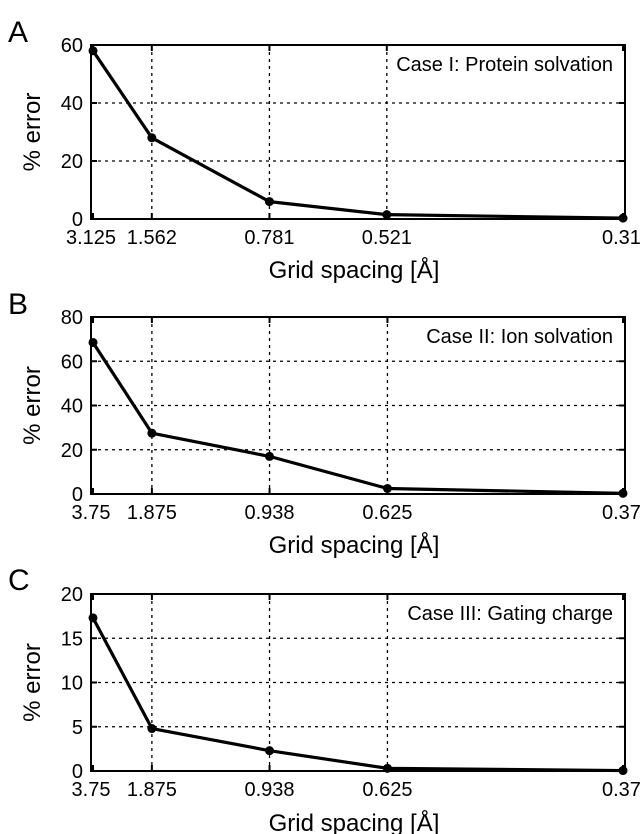 The height and width of the screenshot is (834, 640). What do you see at coordinates (72, 639) in the screenshot?
I see `y-tick-label: 15` at bounding box center [72, 639].